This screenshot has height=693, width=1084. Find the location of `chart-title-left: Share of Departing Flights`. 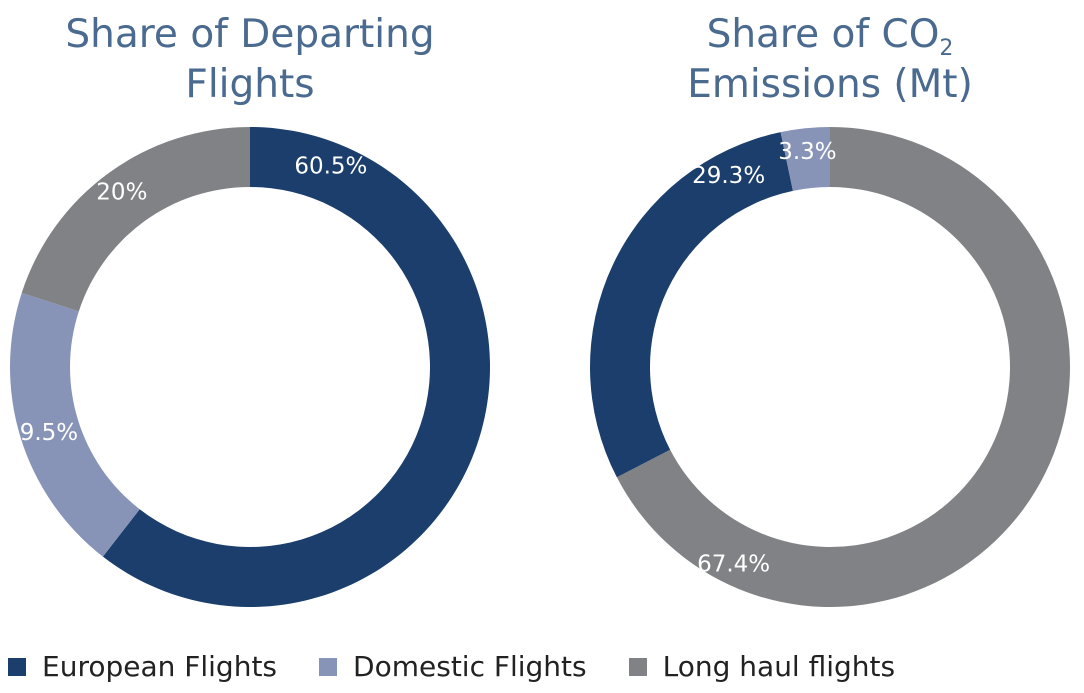

chart-title-left: Share of Departing Flights is located at coordinates (250, 60).